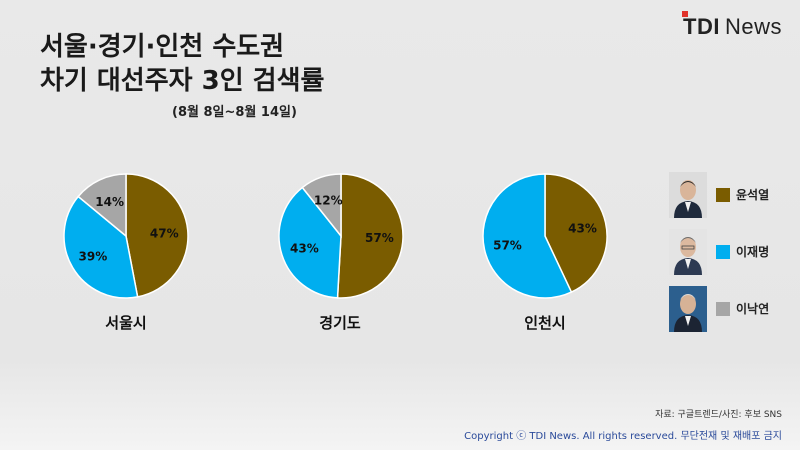  What do you see at coordinates (340, 323) in the screenshot?
I see `pie-label-gyeonggi: 경기도` at bounding box center [340, 323].